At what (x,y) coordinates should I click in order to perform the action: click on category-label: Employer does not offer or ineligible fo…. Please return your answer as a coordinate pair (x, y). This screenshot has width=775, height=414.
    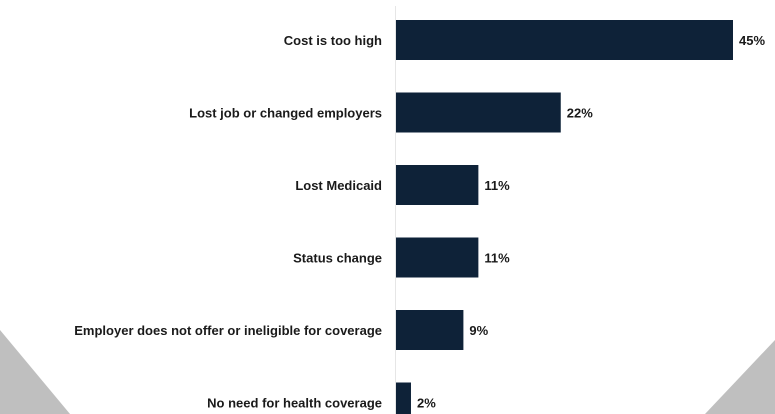
    Looking at the image, I should click on (228, 330).